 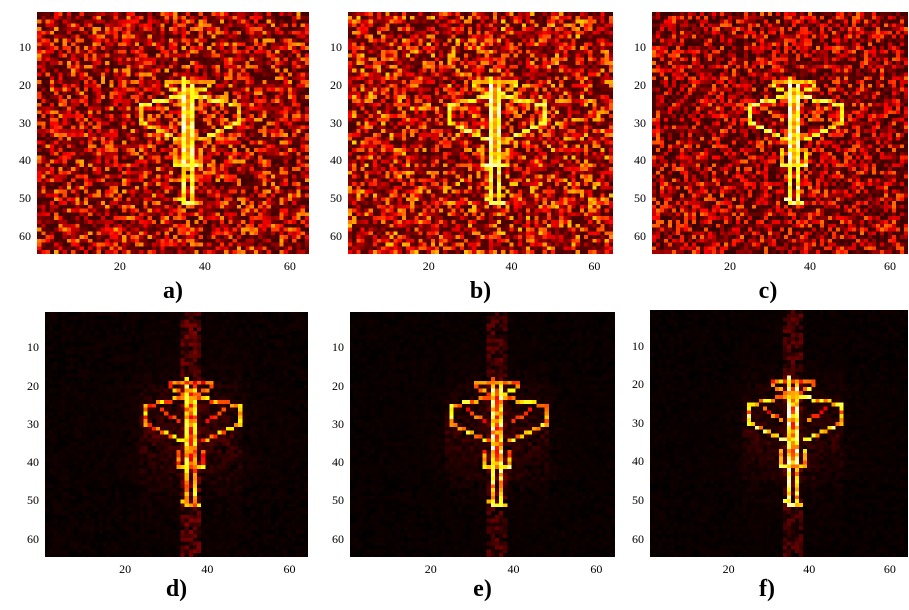 What do you see at coordinates (177, 589) in the screenshot?
I see `panel-caption: d)` at bounding box center [177, 589].